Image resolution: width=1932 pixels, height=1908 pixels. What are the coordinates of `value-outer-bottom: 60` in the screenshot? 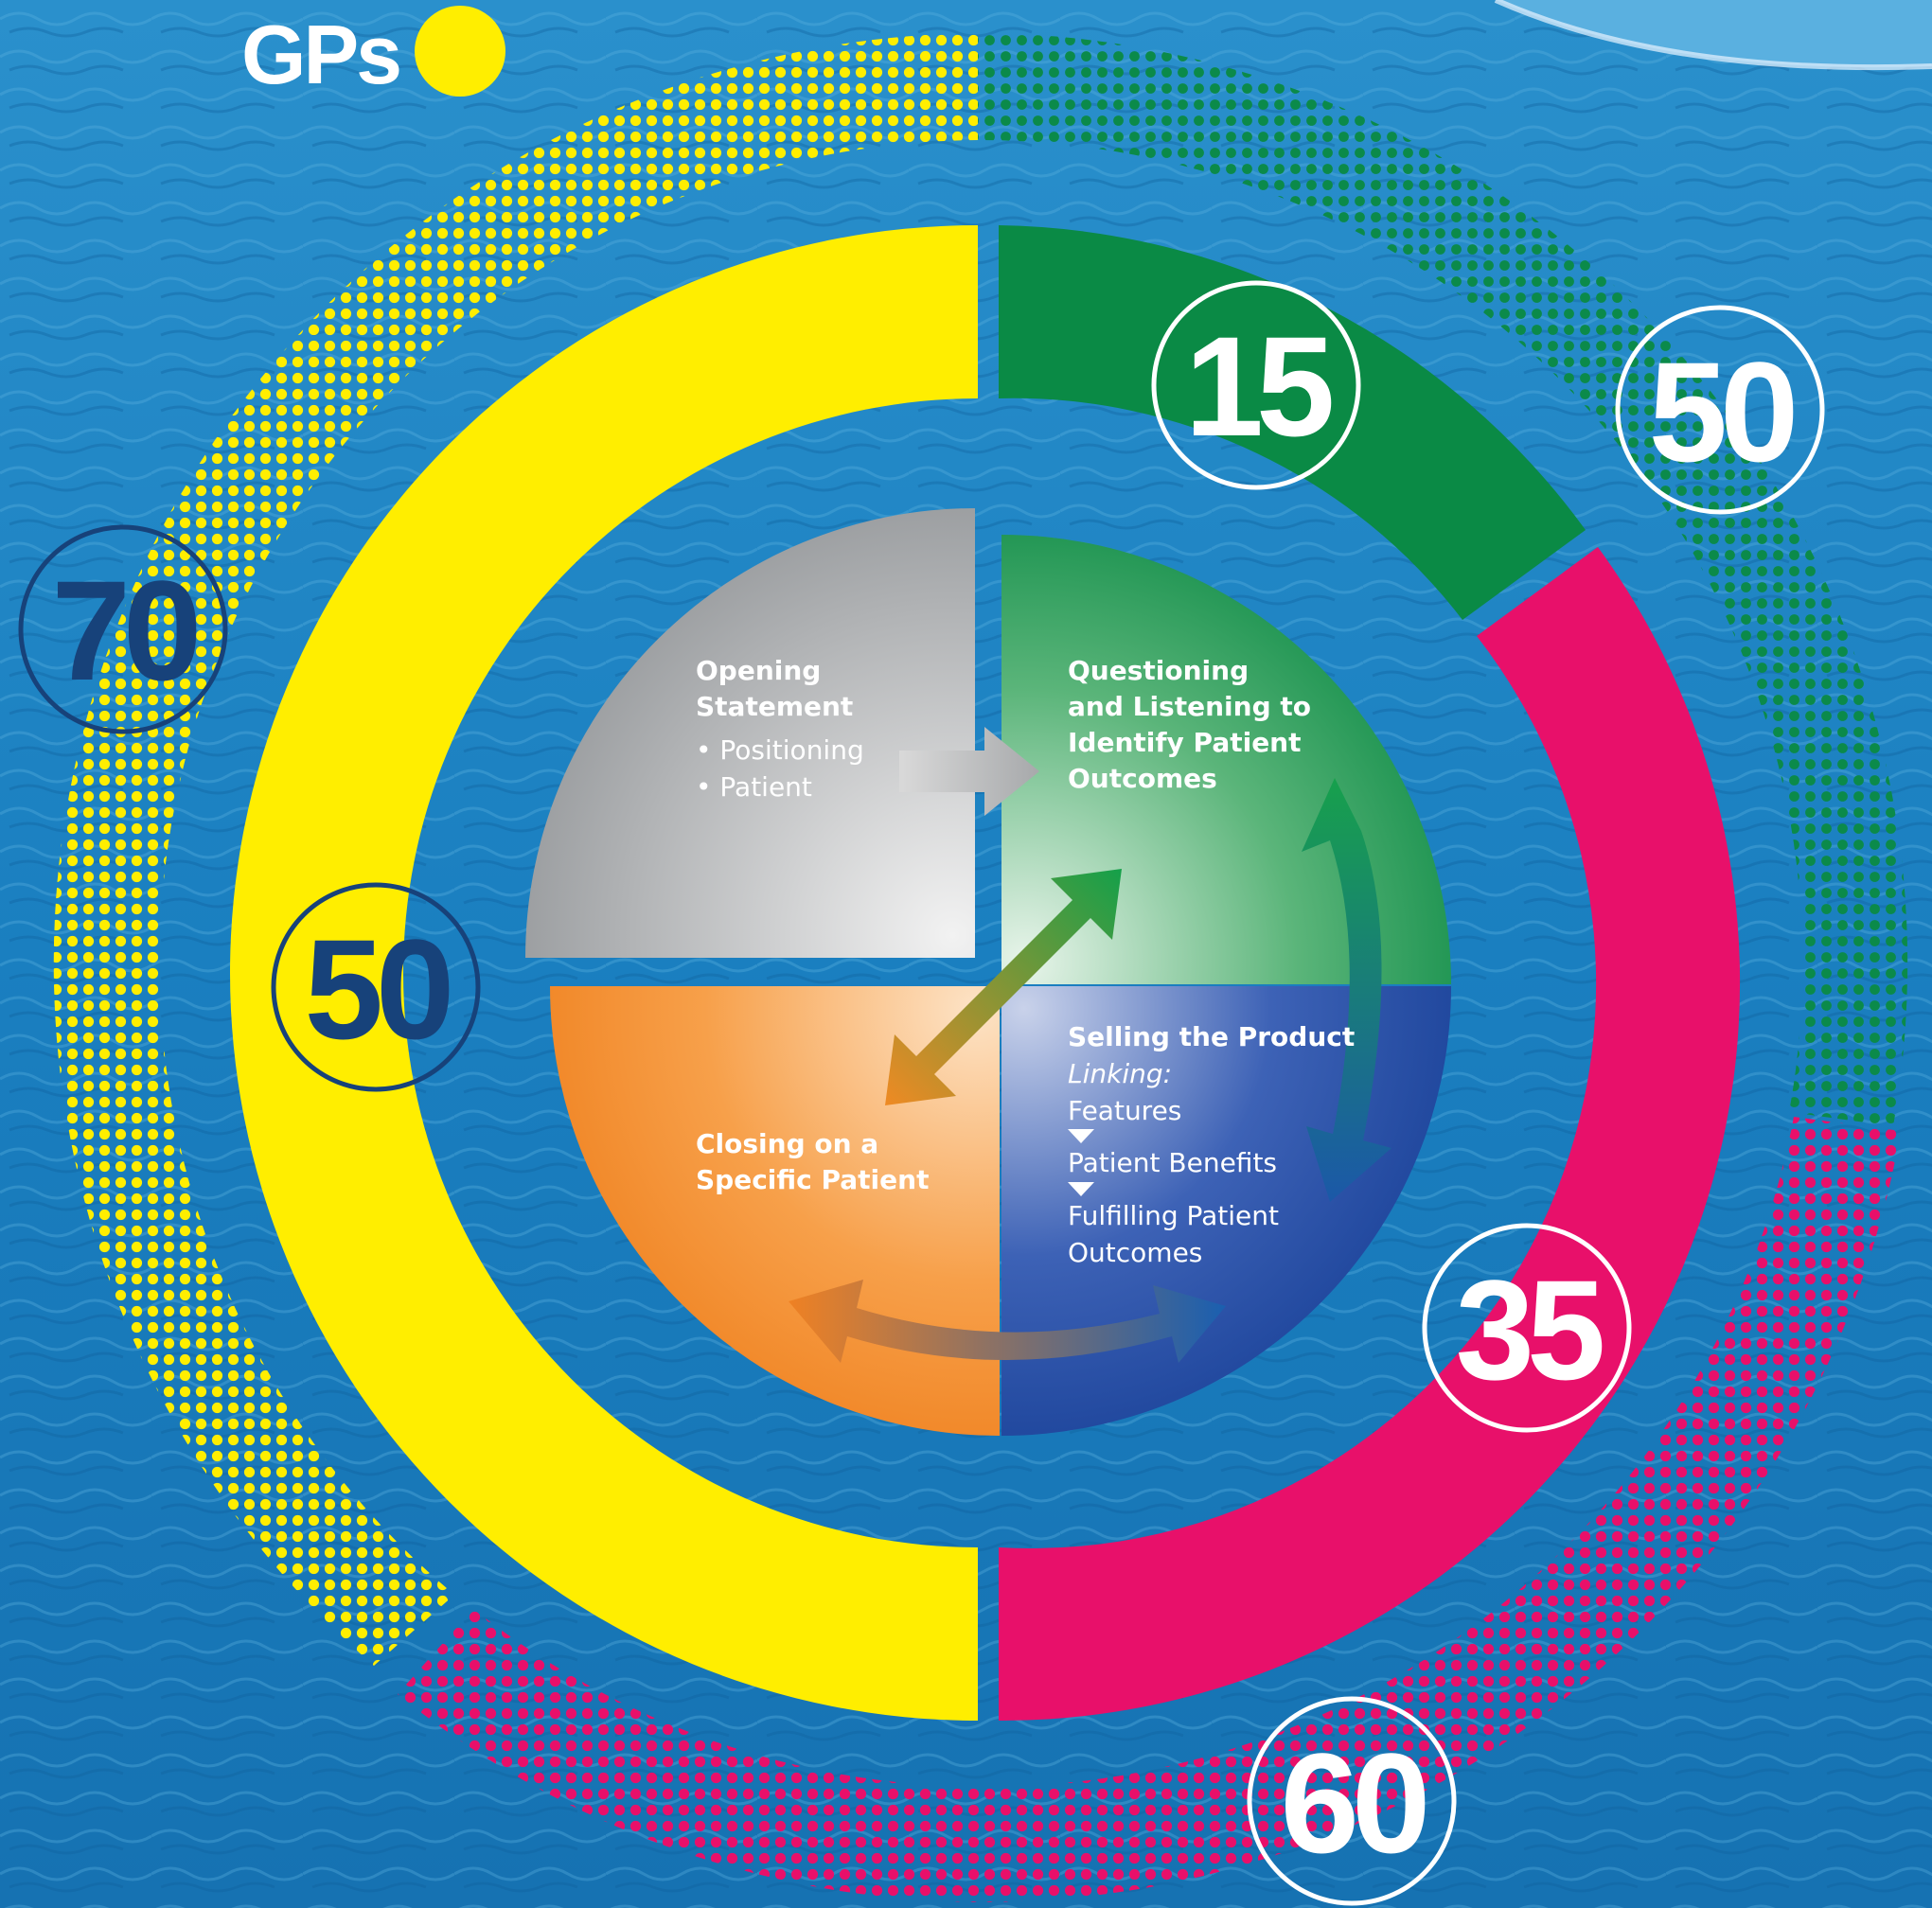 It's located at (1353, 1802).